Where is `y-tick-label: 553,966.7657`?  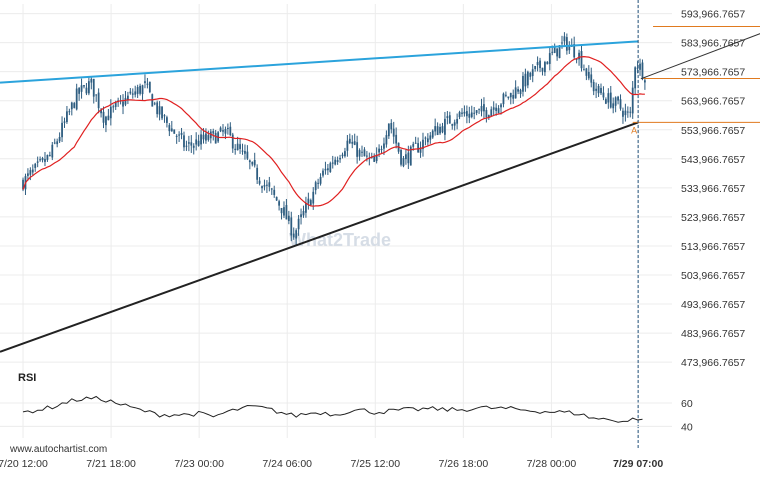
y-tick-label: 553,966.7657 is located at coordinates (713, 131).